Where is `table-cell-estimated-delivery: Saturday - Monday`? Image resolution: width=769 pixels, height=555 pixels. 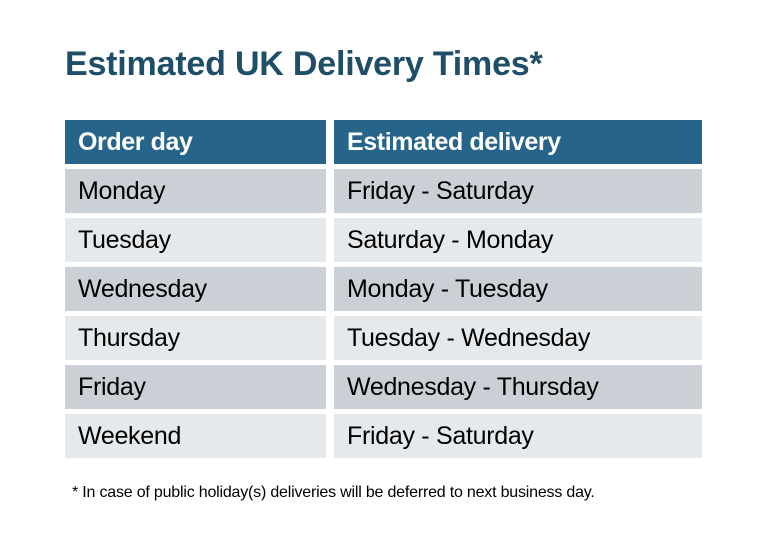
table-cell-estimated-delivery: Saturday - Monday is located at coordinates (518, 240).